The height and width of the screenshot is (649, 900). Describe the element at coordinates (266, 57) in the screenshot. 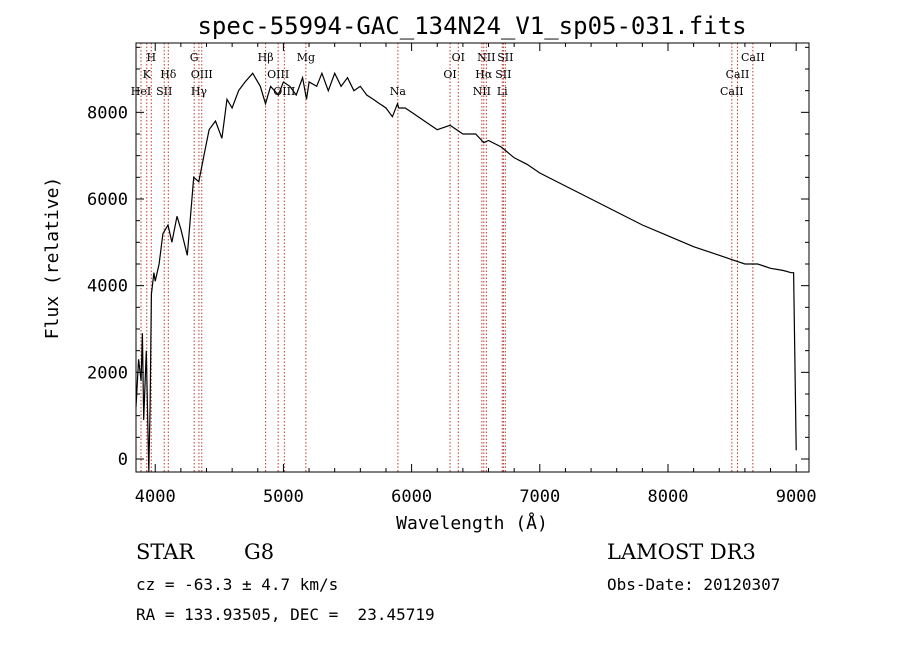

I see `line-label: Hβ` at that location.